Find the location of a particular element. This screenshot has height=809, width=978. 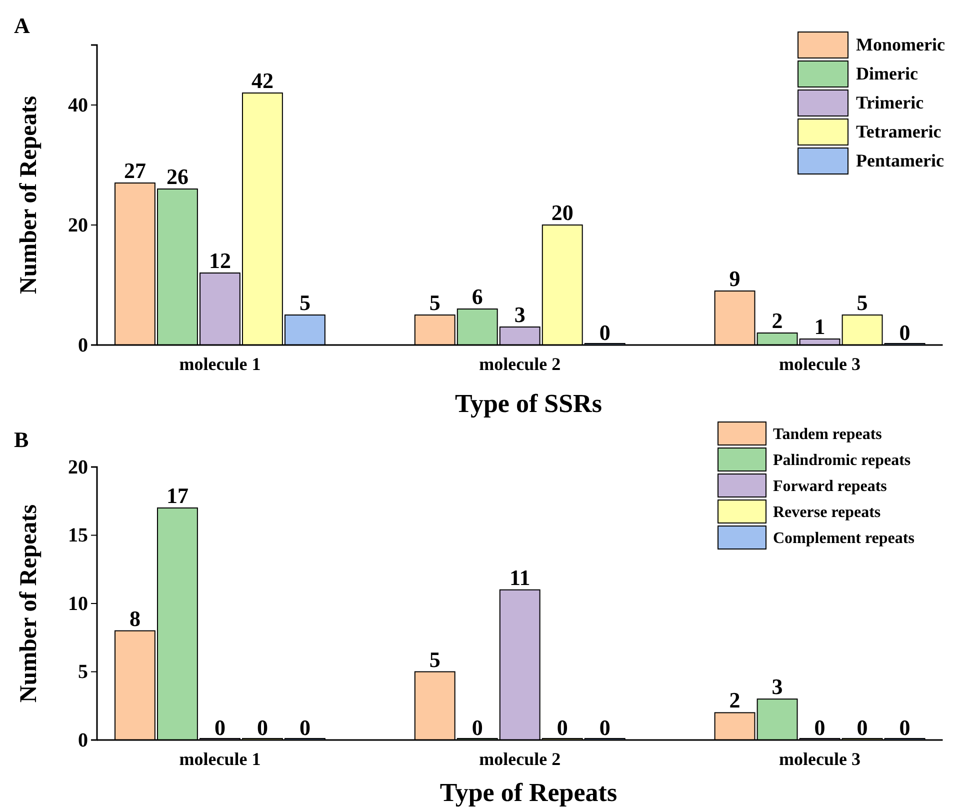

data-label: 26 is located at coordinates (177, 176).